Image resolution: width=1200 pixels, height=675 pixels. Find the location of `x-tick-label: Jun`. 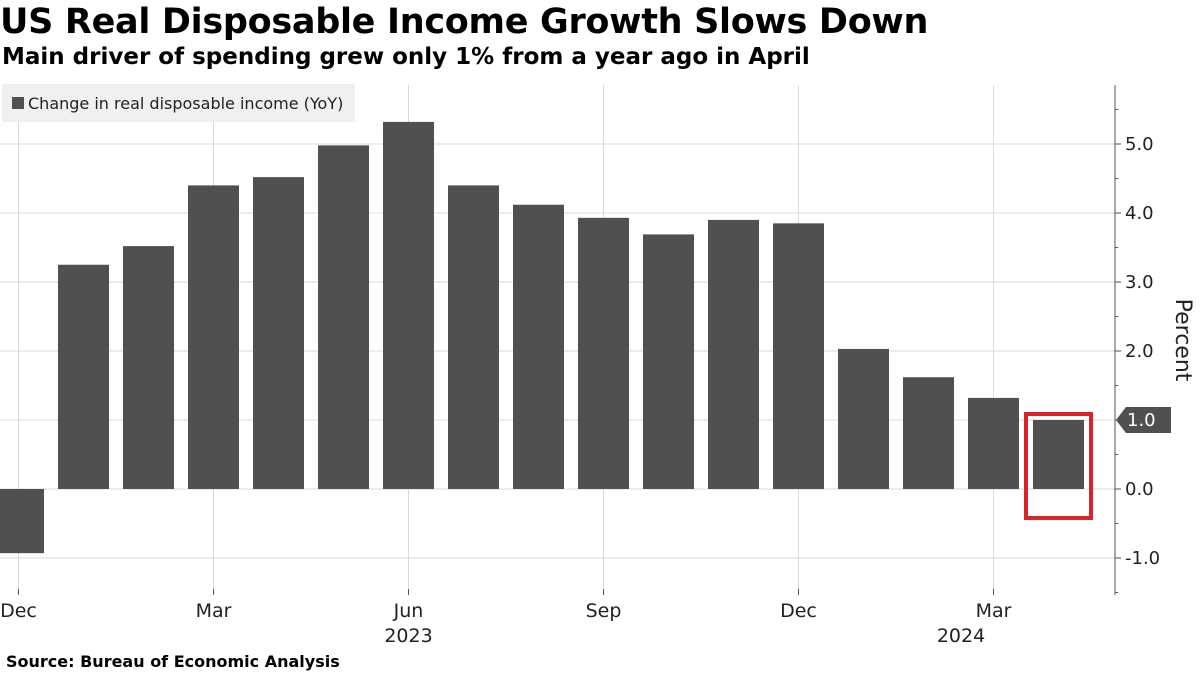

x-tick-label: Jun is located at coordinates (408, 611).